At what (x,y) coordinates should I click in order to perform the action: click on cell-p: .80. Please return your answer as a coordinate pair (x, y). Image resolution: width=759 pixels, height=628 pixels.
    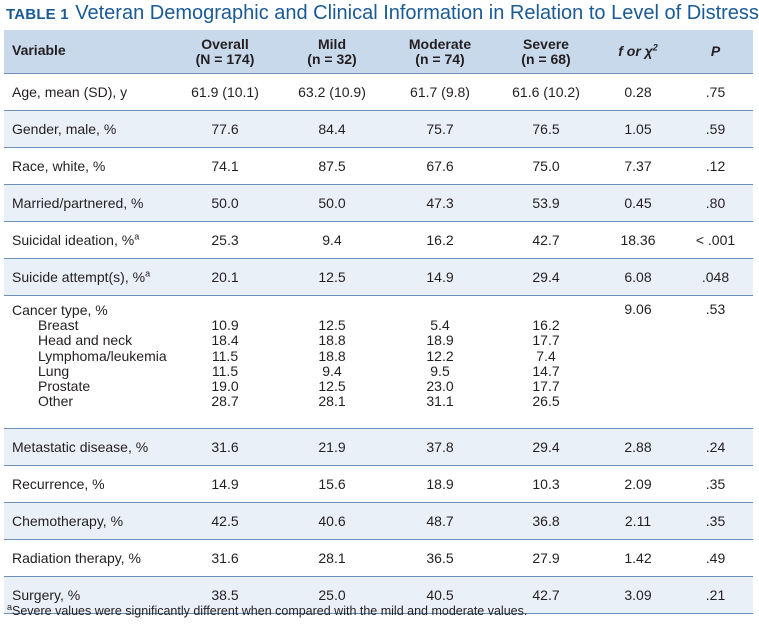
    Looking at the image, I should click on (715, 203).